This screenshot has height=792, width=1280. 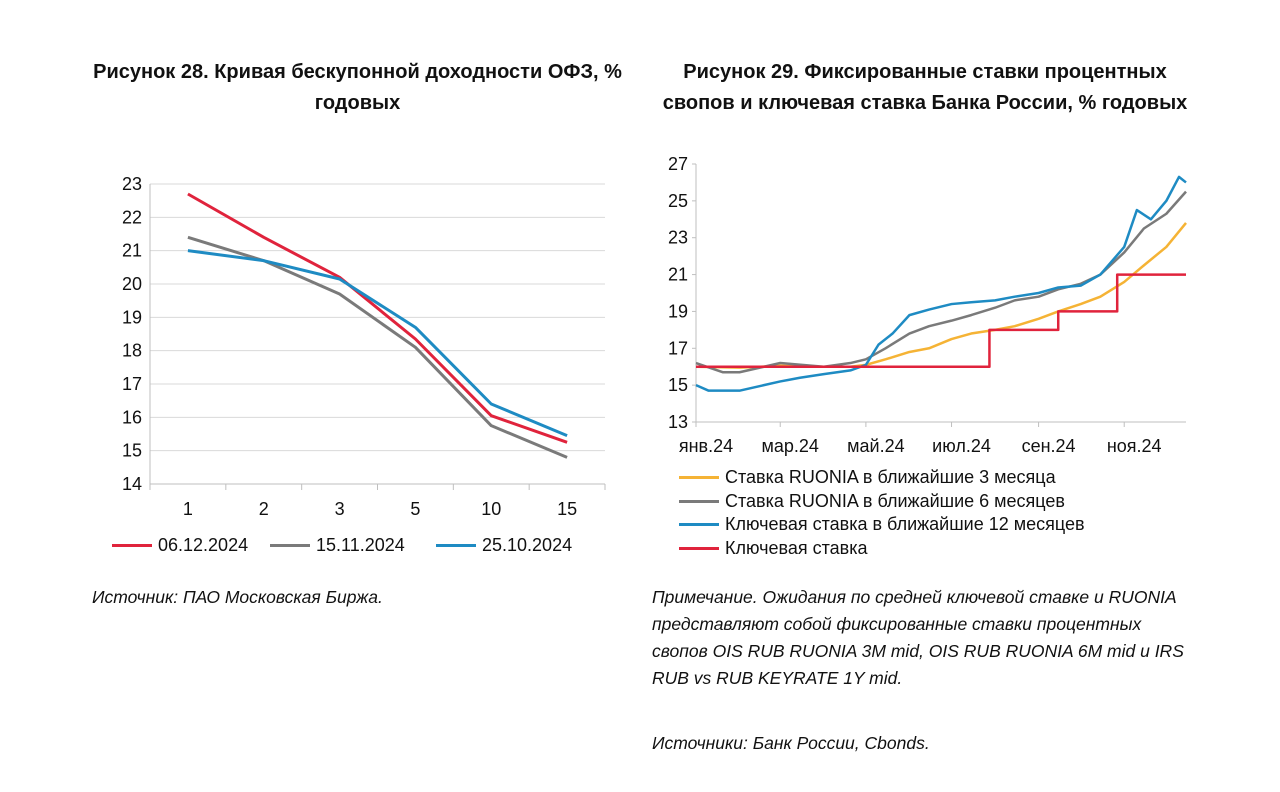 I want to click on legend-item: 25.10.2024, so click(x=504, y=545).